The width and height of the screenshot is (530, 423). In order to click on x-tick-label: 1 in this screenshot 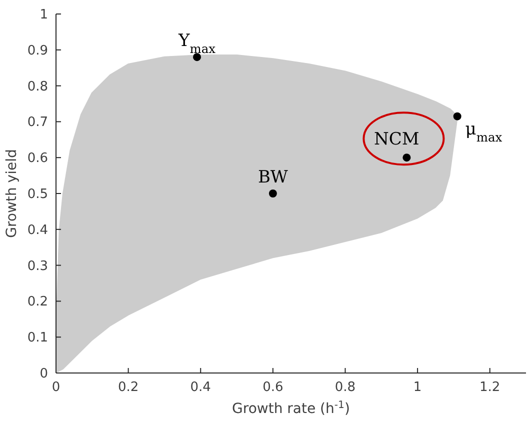, I will do `click(417, 387)`.